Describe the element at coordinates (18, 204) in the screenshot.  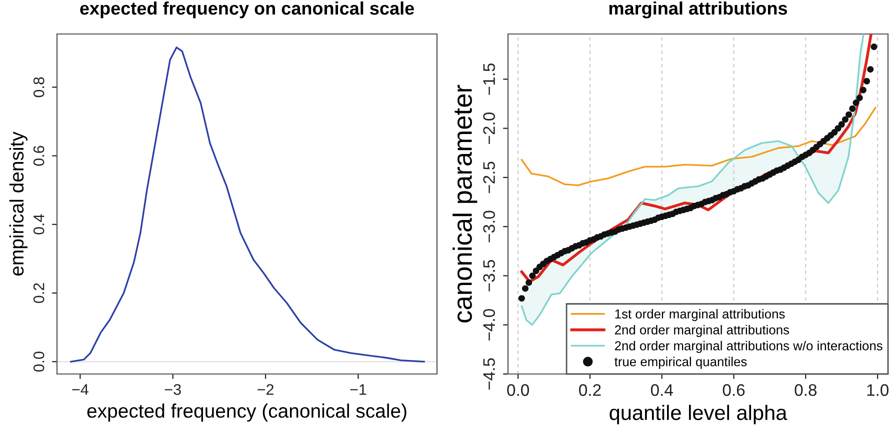
I see `y-axis-title: empirical density` at that location.